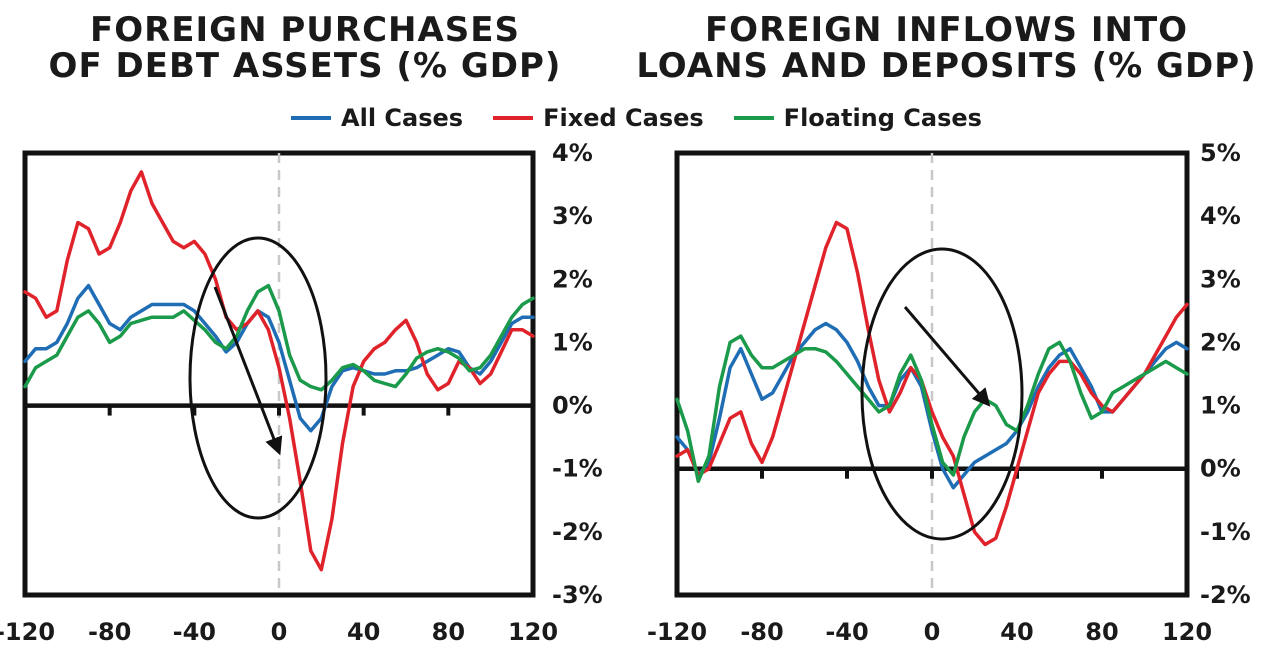 Image resolution: width=1273 pixels, height=655 pixels. What do you see at coordinates (753, 118) in the screenshot?
I see `legend-swatch-floating-cases` at bounding box center [753, 118].